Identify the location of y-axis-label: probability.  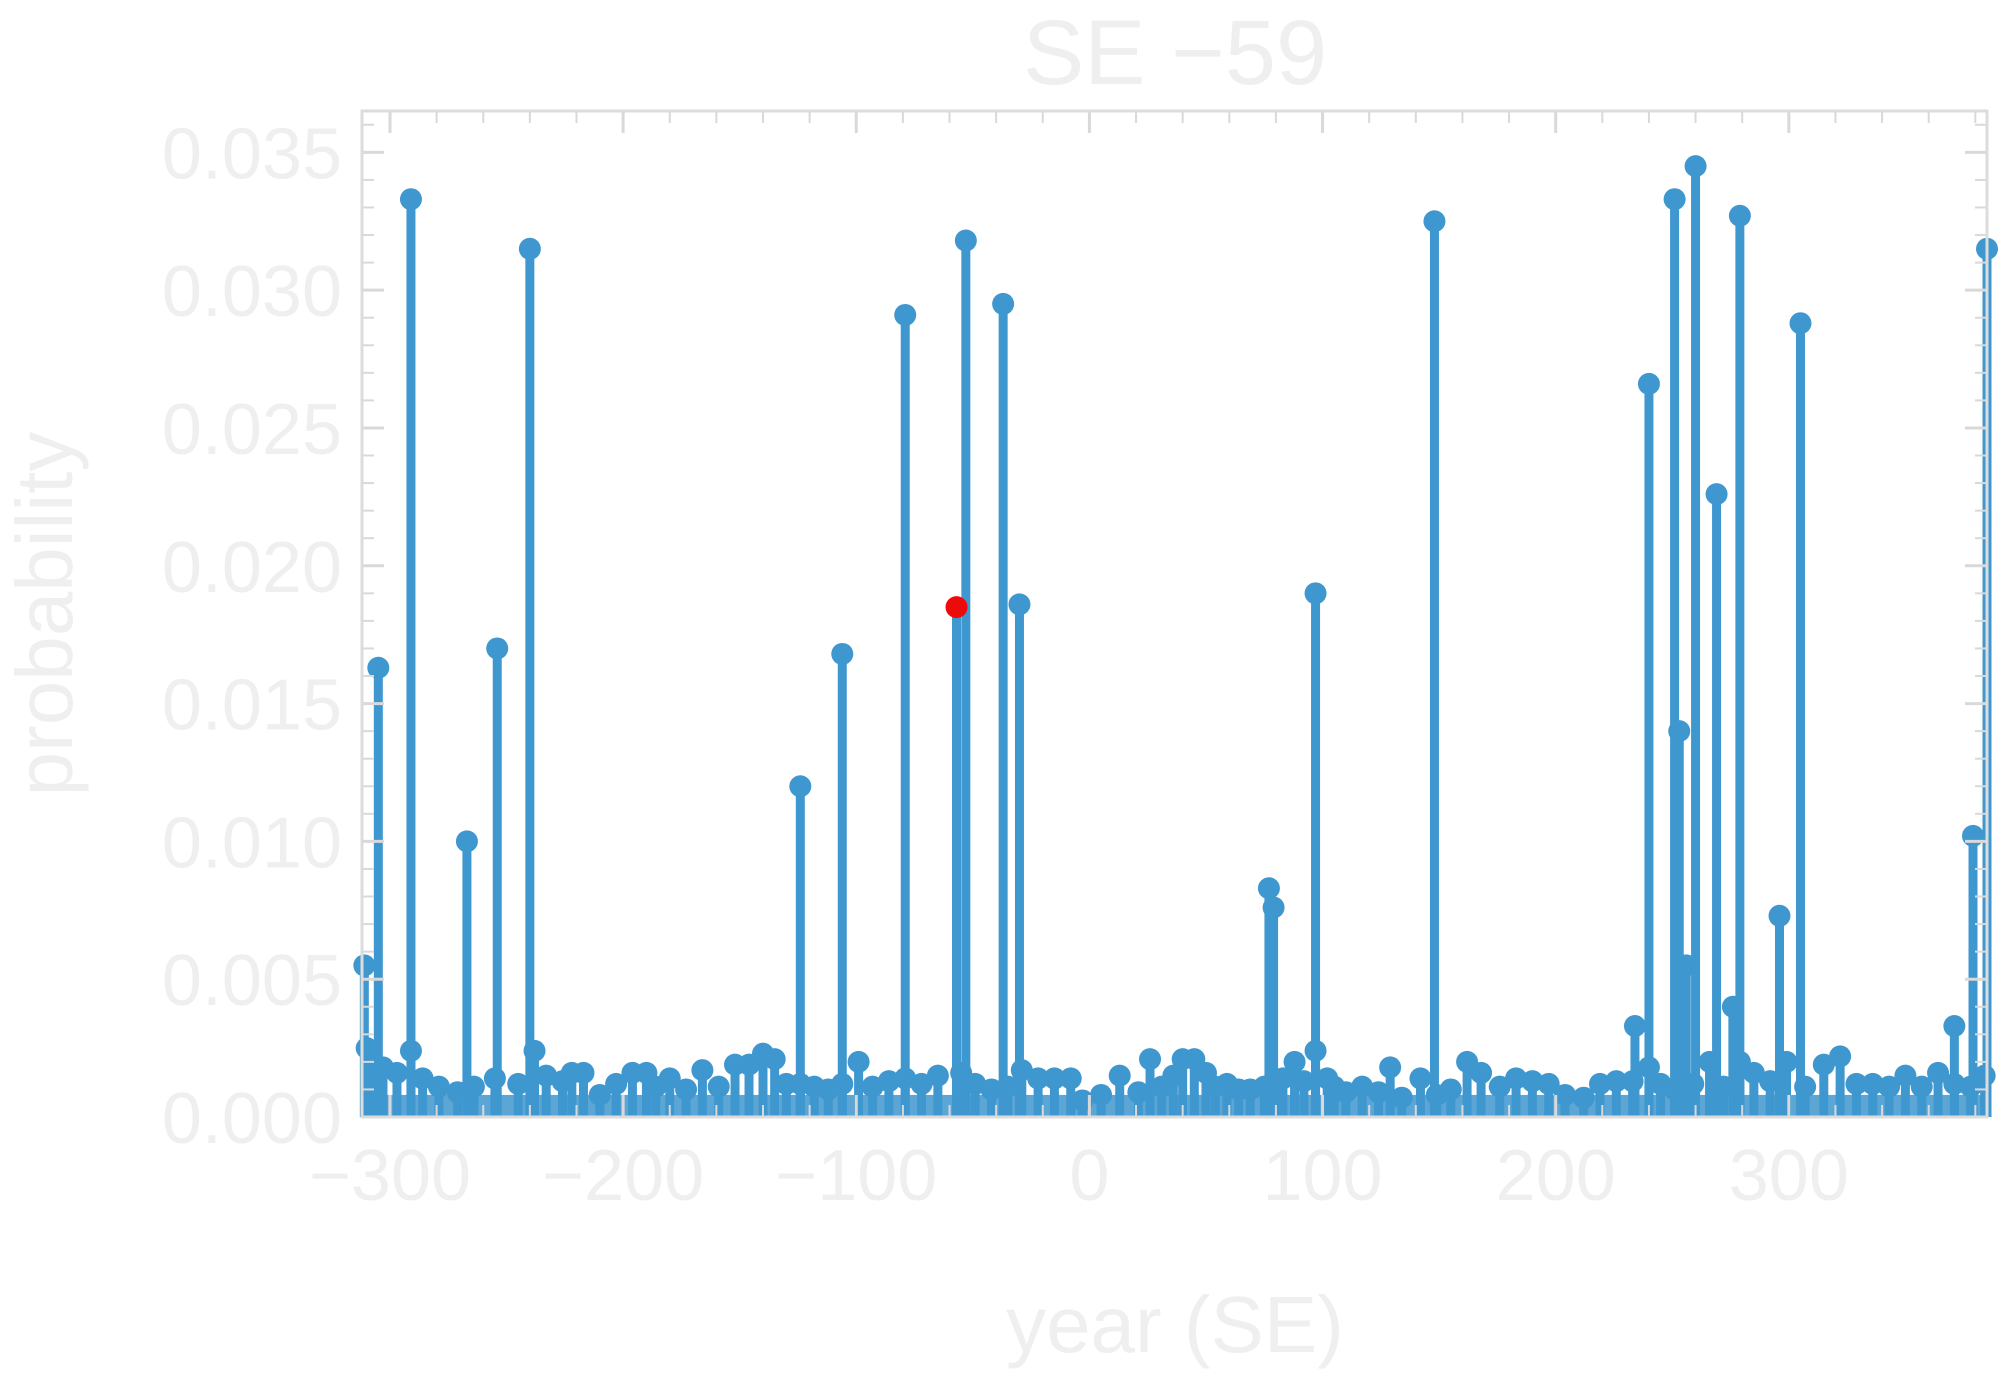
(44, 614).